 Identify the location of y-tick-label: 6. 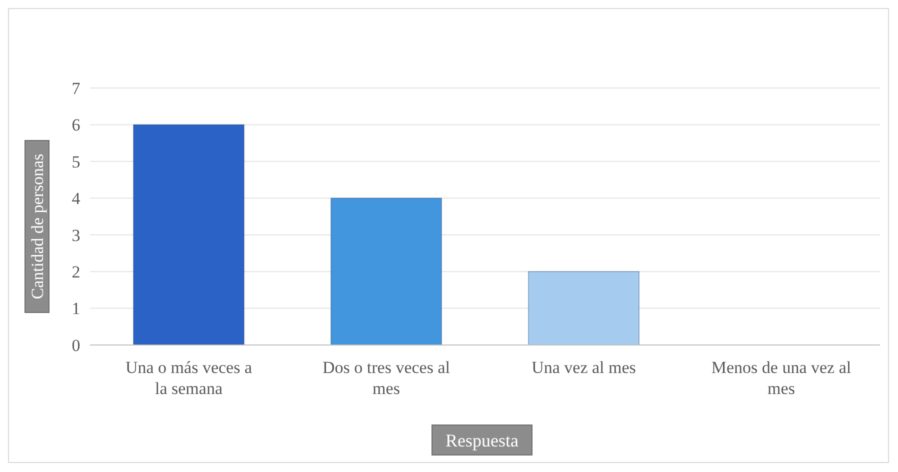
(76, 125).